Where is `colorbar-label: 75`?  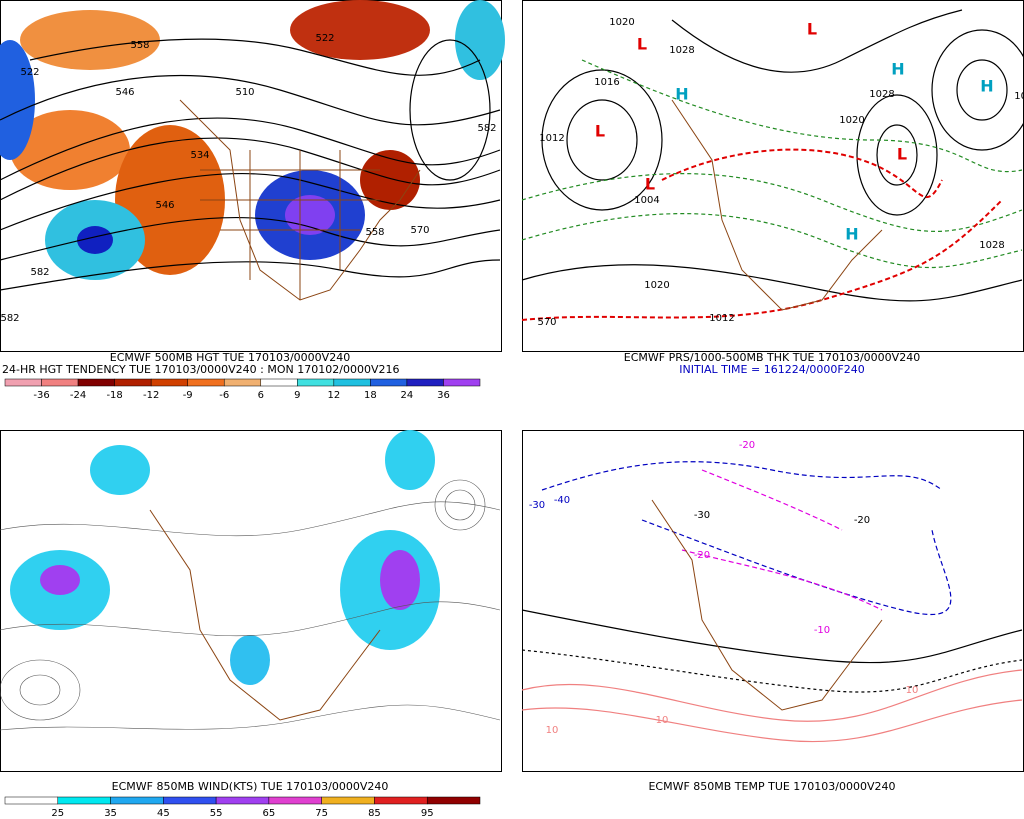
colorbar-label: 75 is located at coordinates (321, 813).